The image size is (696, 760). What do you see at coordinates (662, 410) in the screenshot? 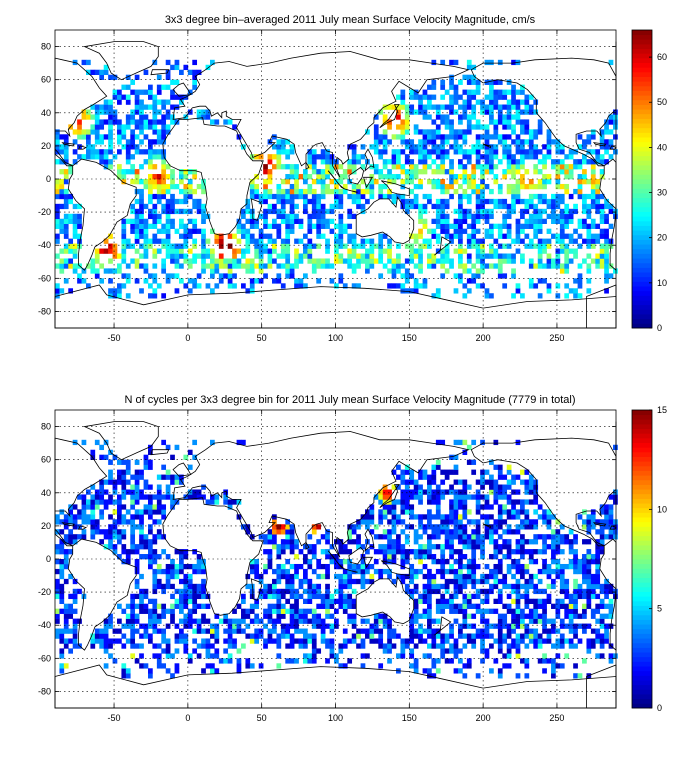
I see `colorbar-tick-label: 15` at bounding box center [662, 410].